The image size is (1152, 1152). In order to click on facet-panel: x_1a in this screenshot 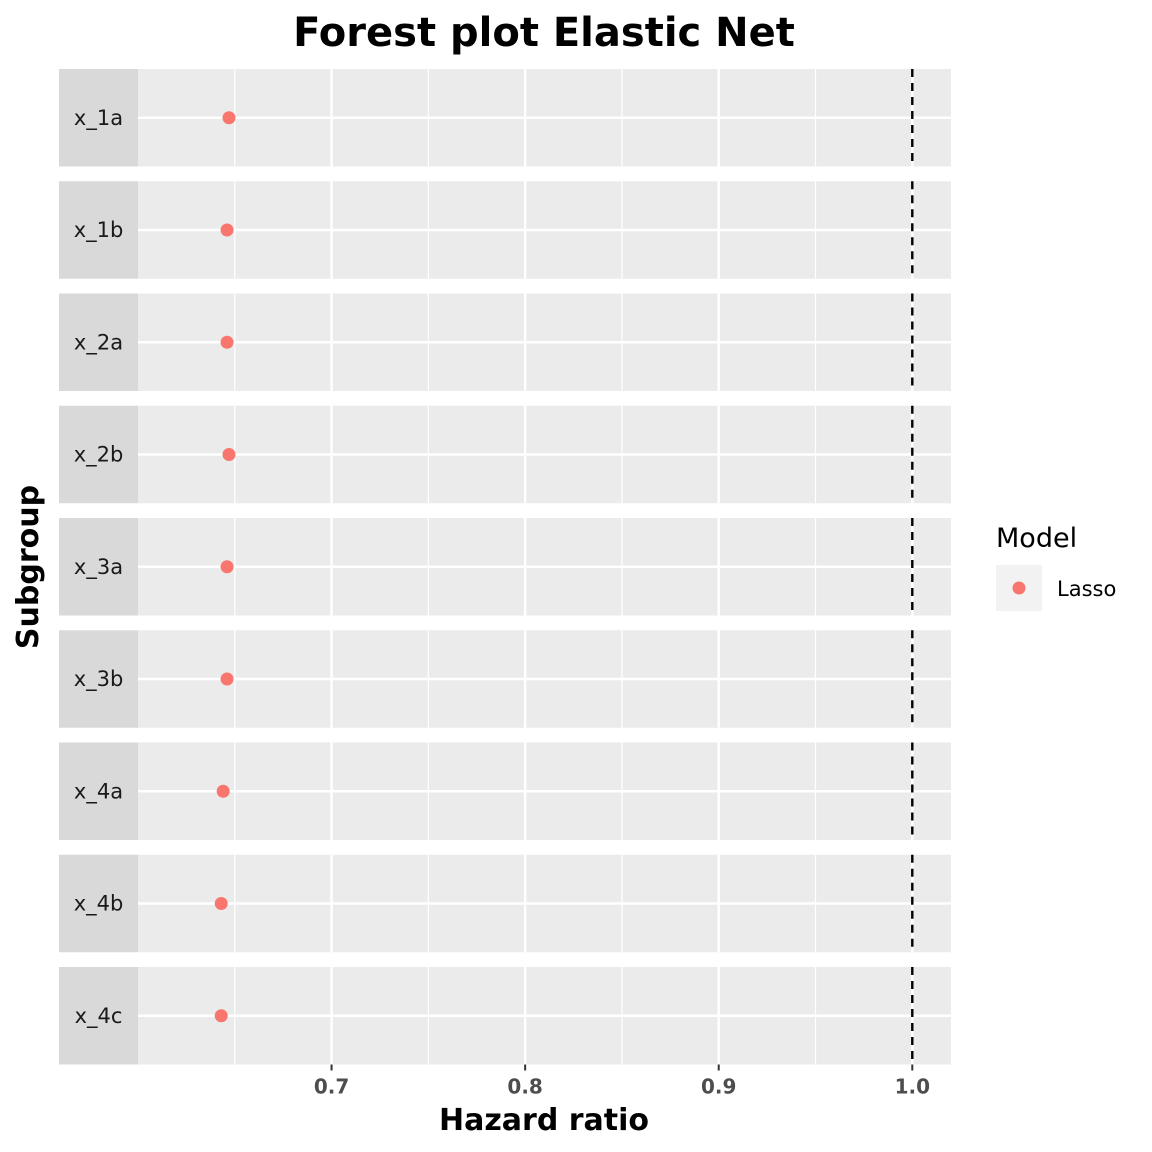, I will do `click(505, 118)`.